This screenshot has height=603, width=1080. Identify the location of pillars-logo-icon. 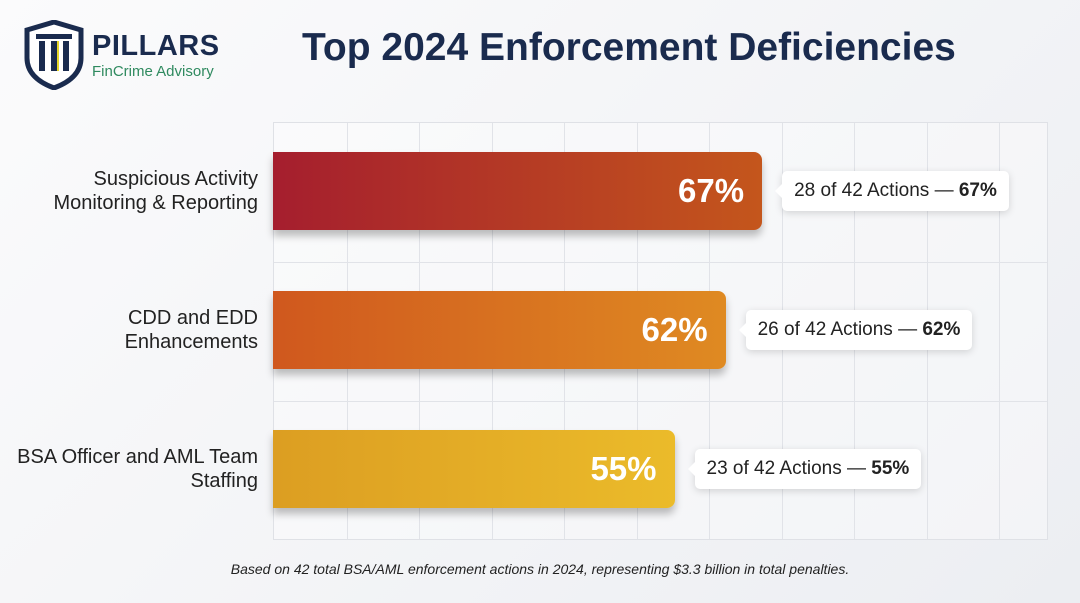
(54, 55).